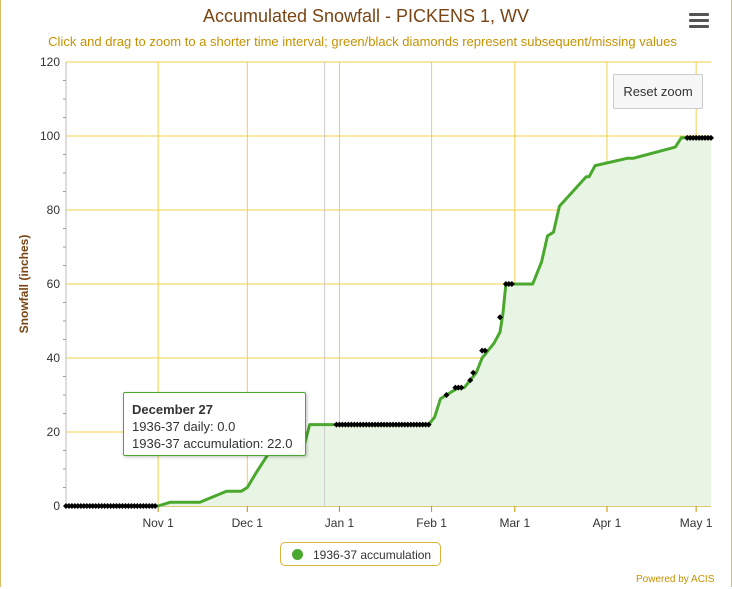 Image resolution: width=732 pixels, height=589 pixels. I want to click on legend-label: 1936-37 accumulation, so click(372, 555).